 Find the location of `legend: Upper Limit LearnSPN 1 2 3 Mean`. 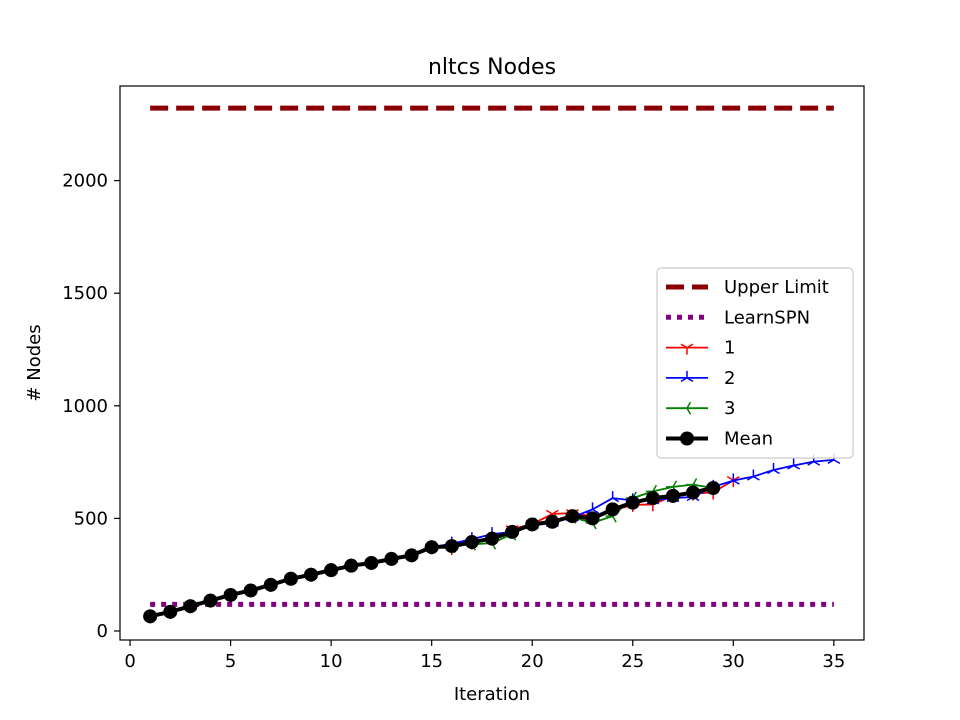

legend: Upper Limit LearnSPN 1 2 3 Mean is located at coordinates (755, 363).